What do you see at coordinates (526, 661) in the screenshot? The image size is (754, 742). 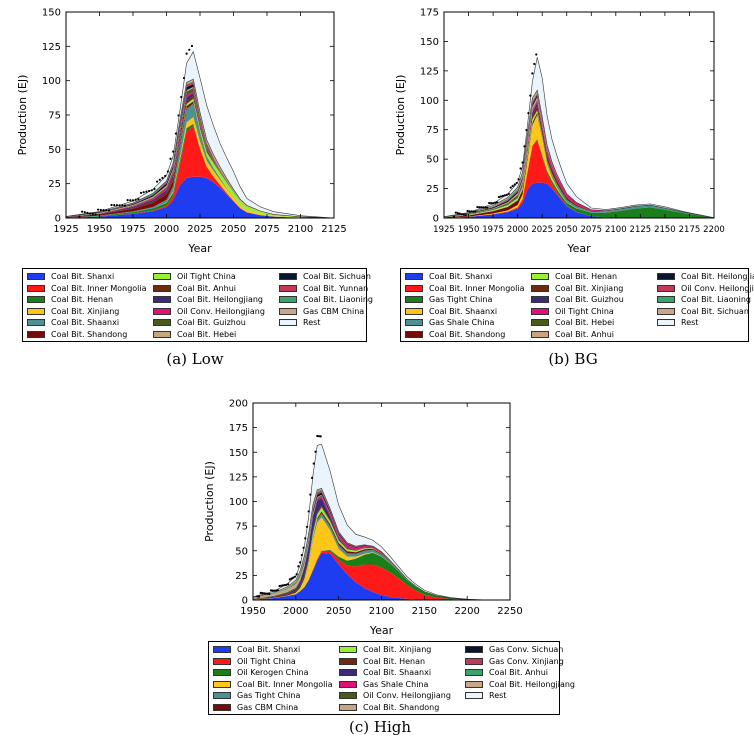 I see `legend-label: Gas Conv. Xinjiang` at bounding box center [526, 661].